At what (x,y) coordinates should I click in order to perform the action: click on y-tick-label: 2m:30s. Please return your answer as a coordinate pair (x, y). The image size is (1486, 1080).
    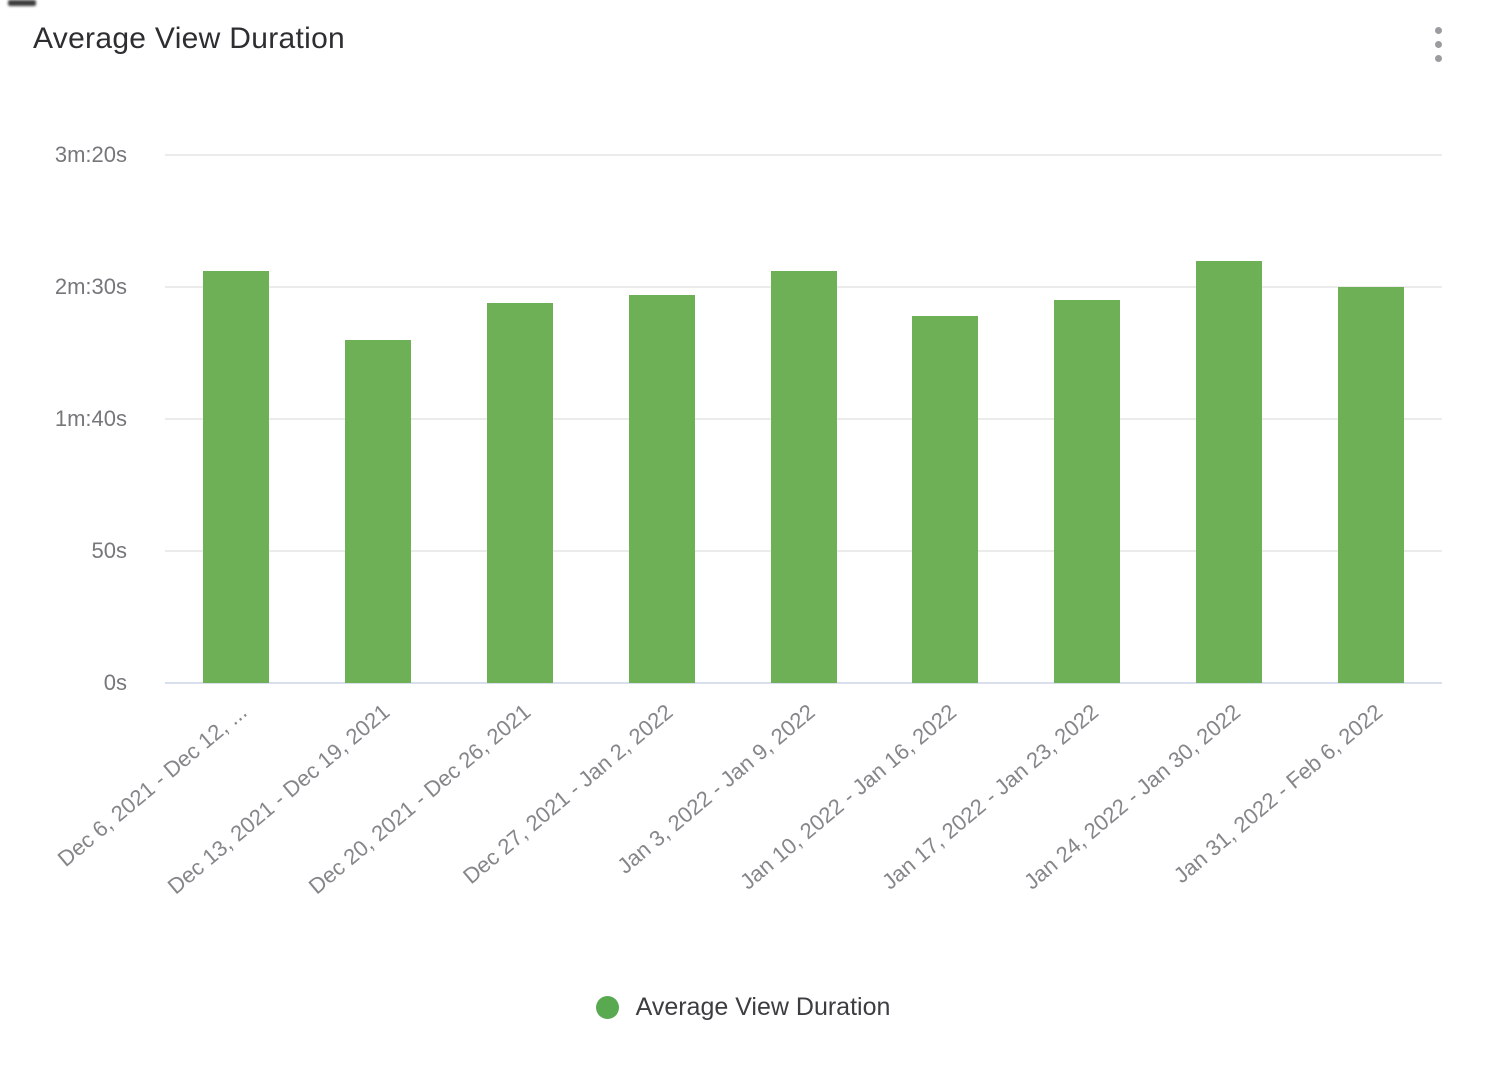
    Looking at the image, I should click on (90, 286).